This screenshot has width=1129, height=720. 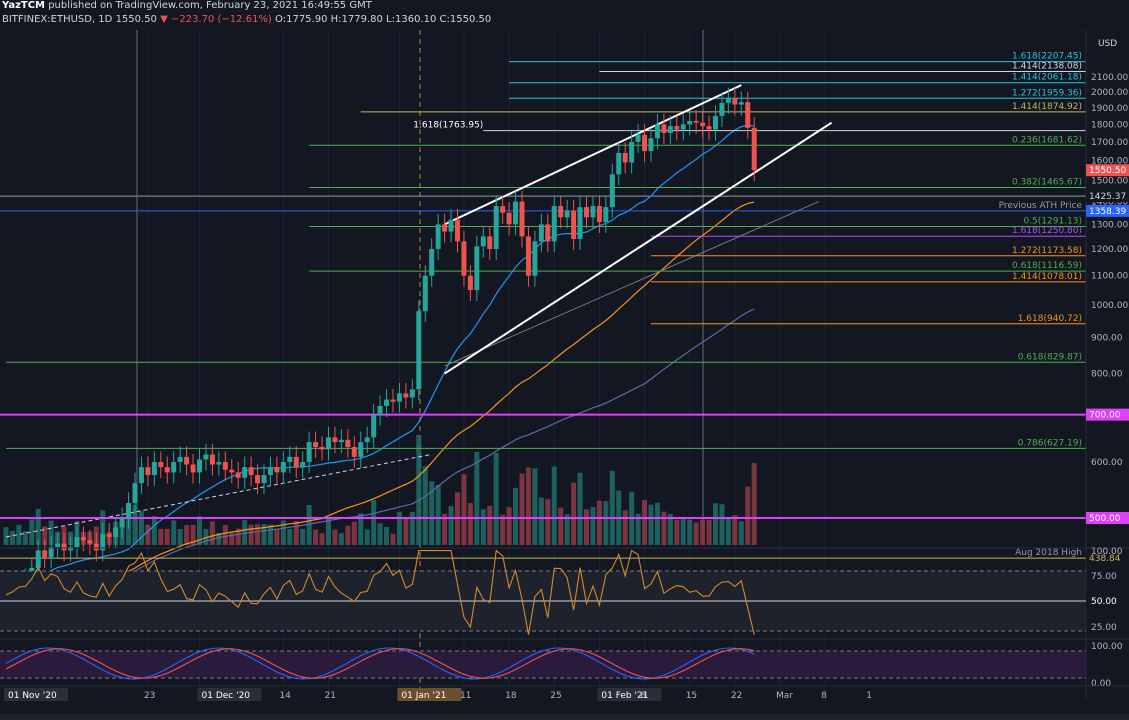 I want to click on y-axis-tick: 1700.00, so click(x=1109, y=143).